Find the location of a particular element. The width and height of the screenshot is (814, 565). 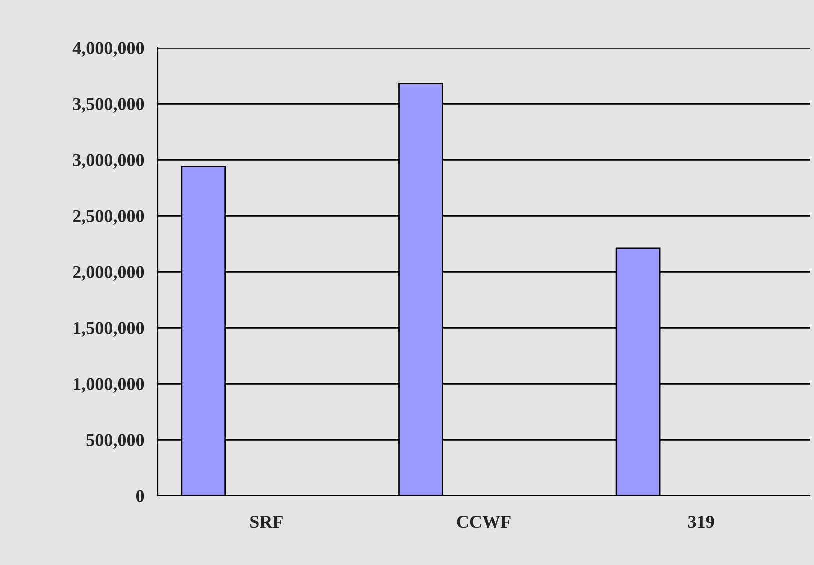

x-tick-label: CCWF is located at coordinates (484, 522).